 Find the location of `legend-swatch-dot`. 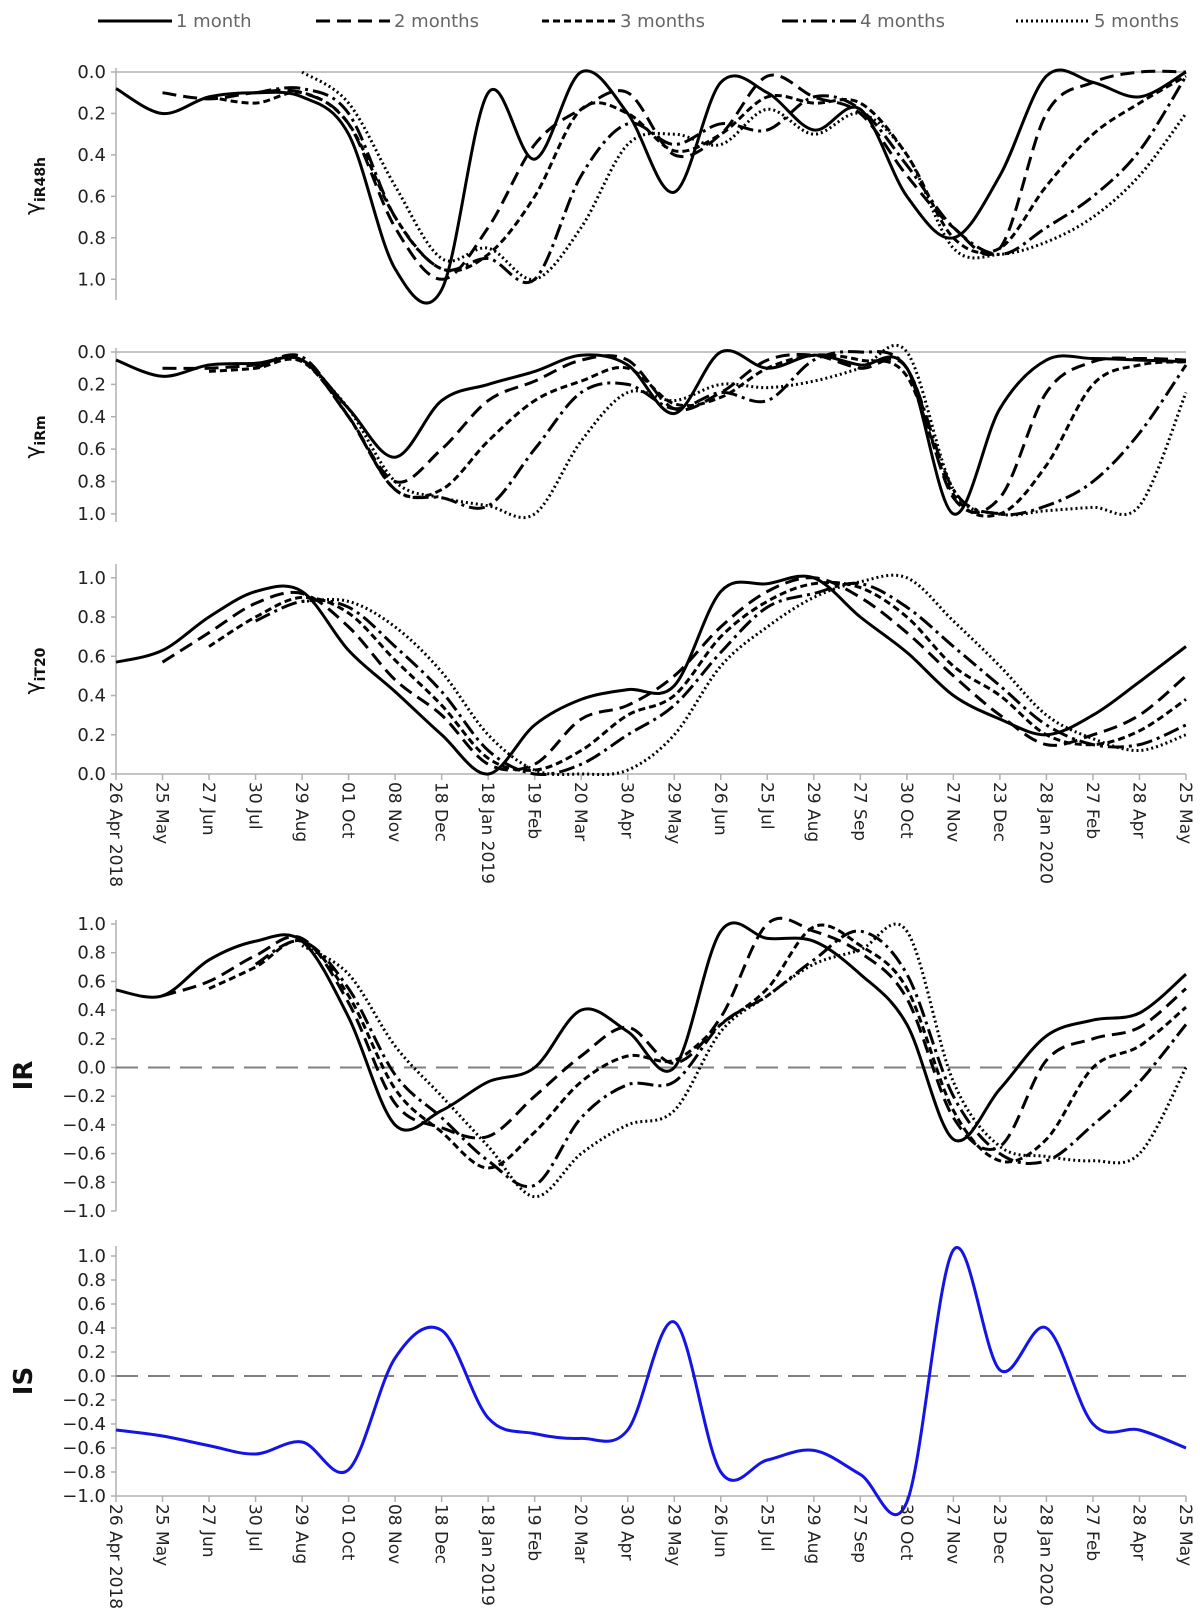

legend-swatch-dot is located at coordinates (1053, 21).